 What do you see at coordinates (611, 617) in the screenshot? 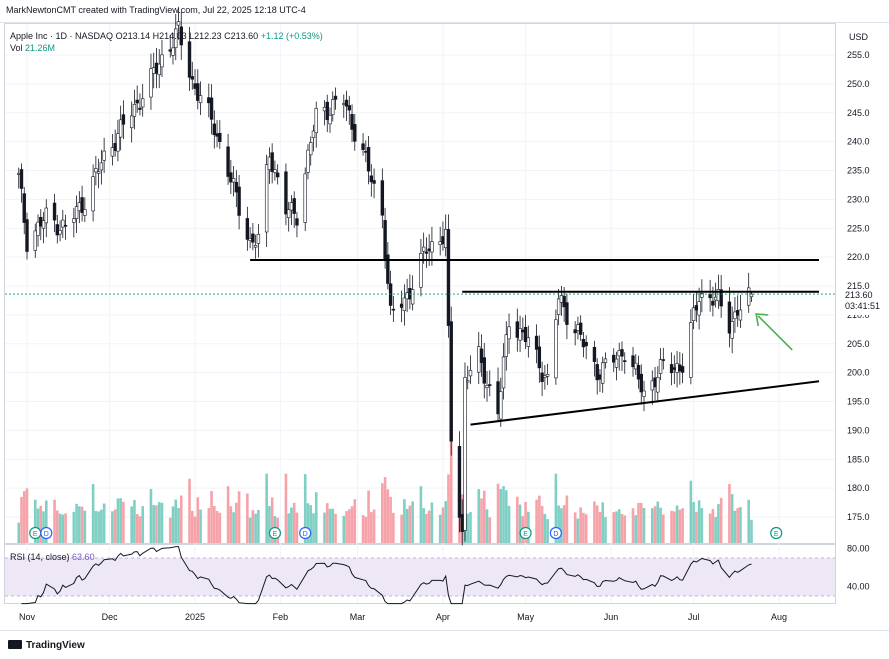
I see `time-tick-label: Jun` at bounding box center [611, 617].